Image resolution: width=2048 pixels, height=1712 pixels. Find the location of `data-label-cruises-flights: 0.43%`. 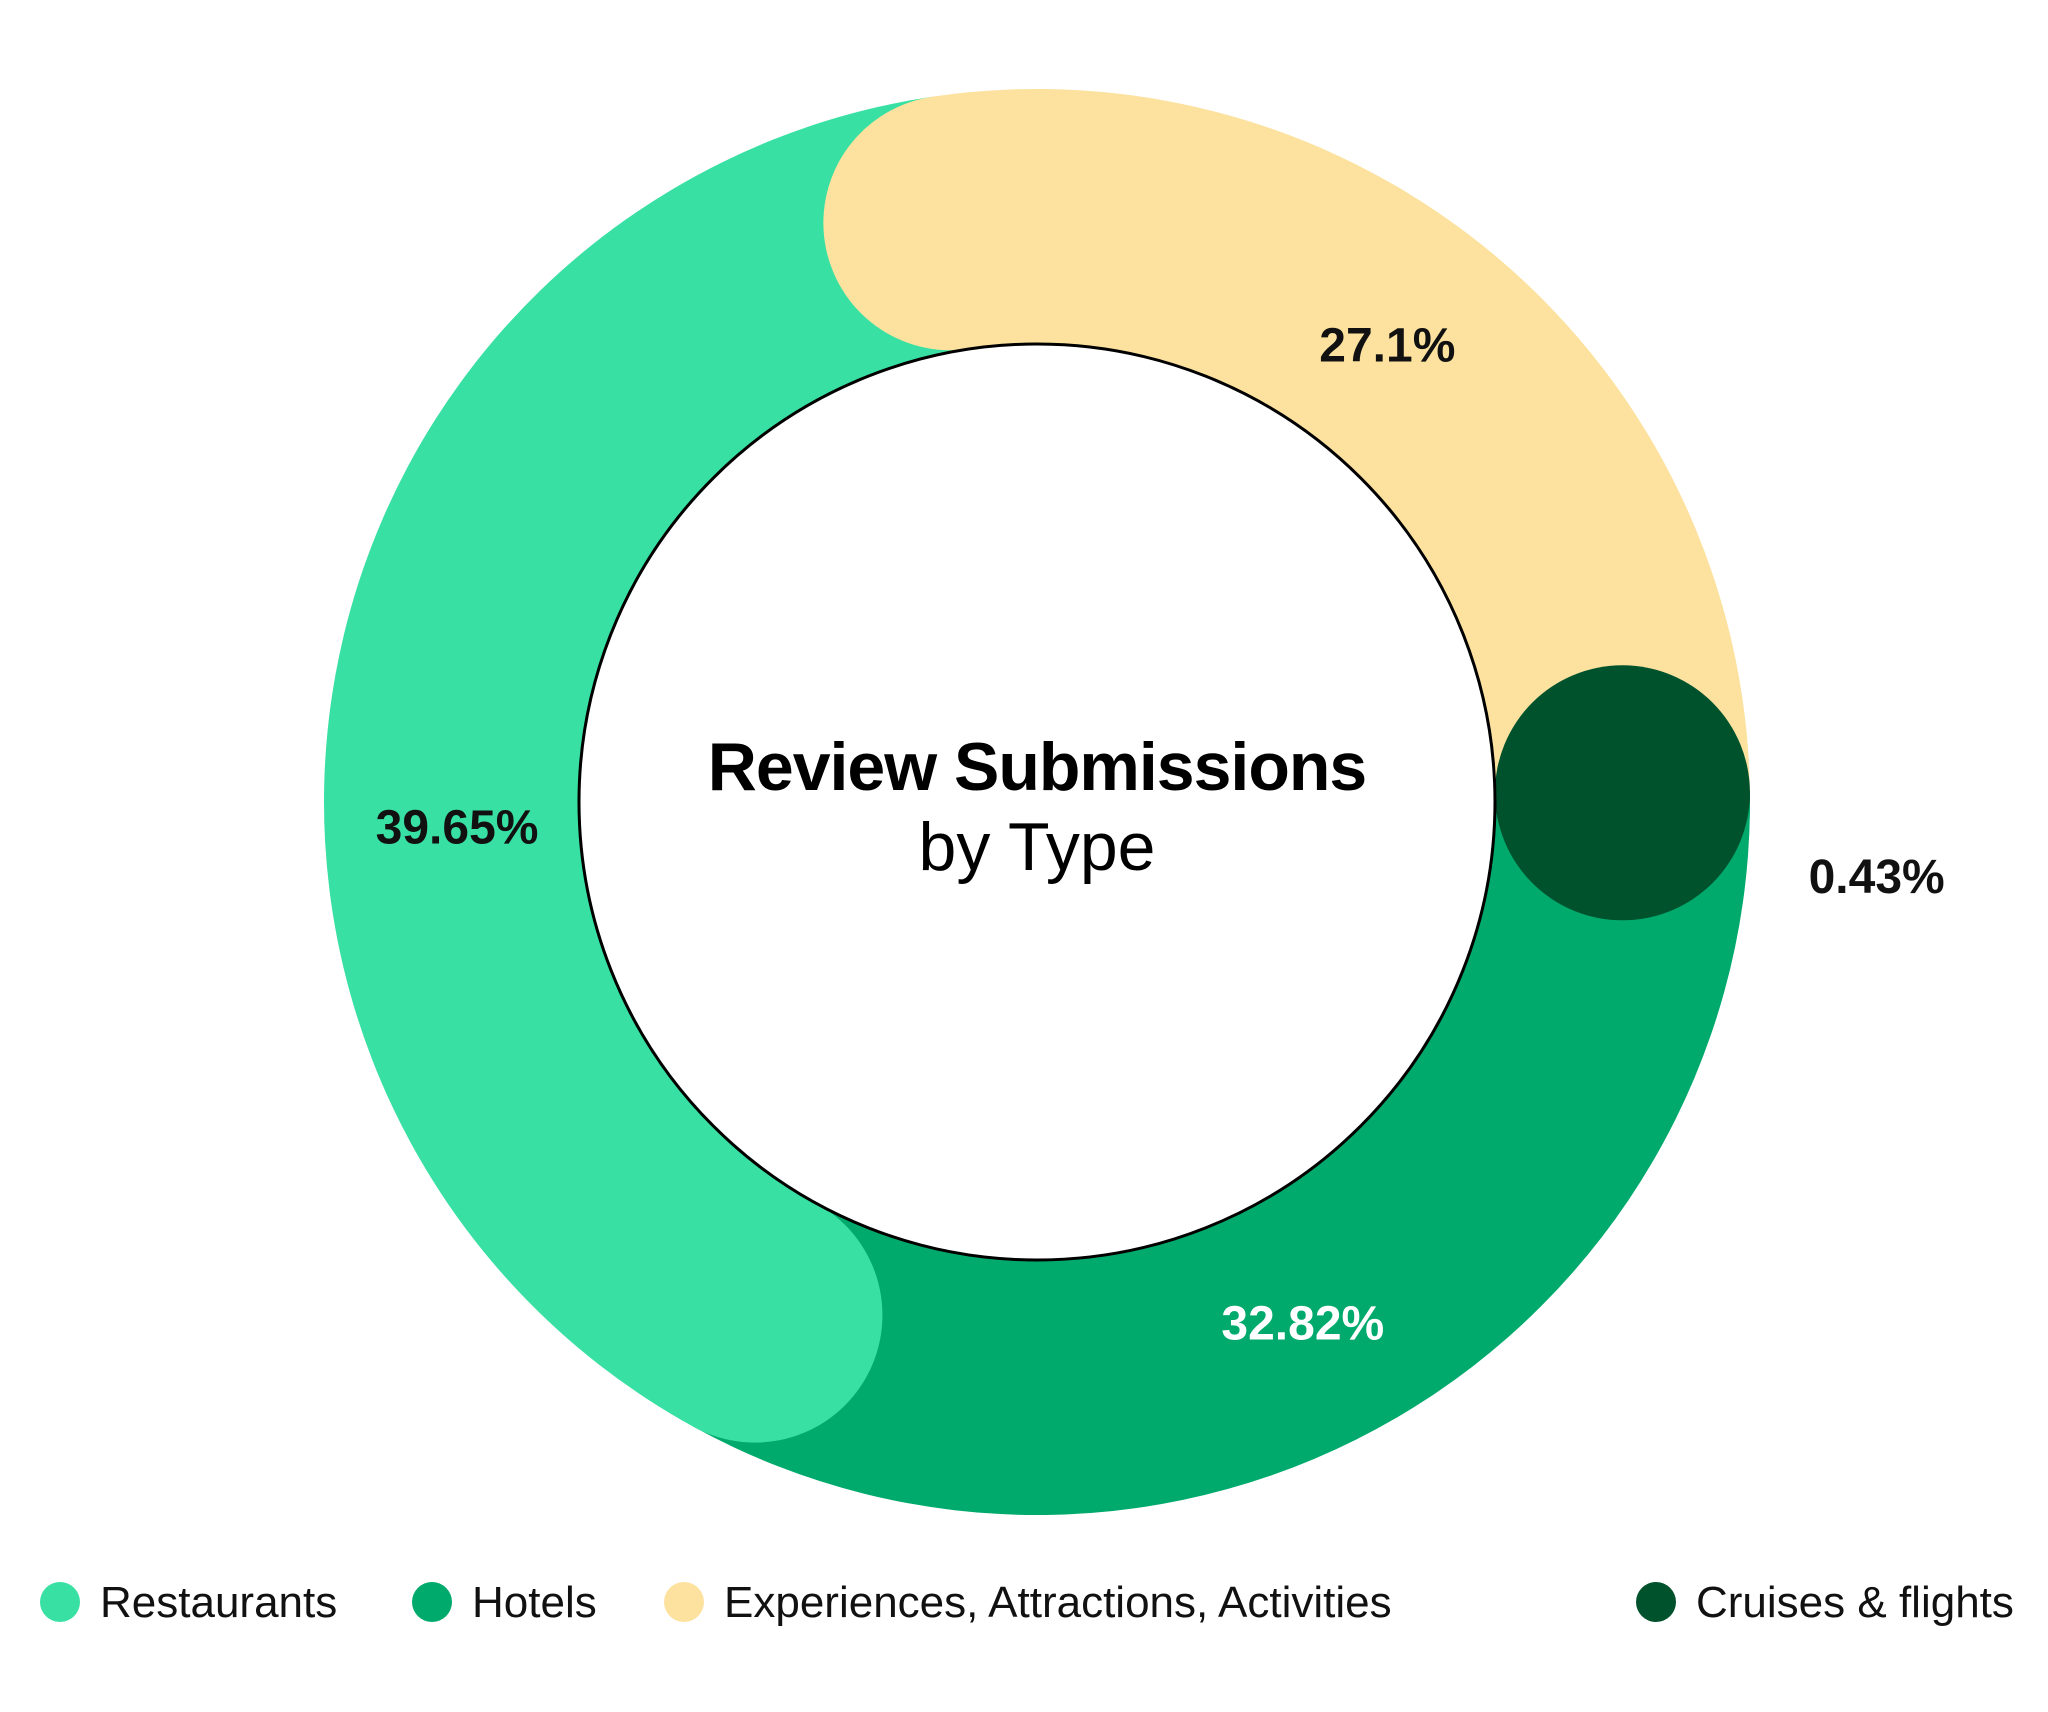

data-label-cruises-flights: 0.43% is located at coordinates (1877, 877).